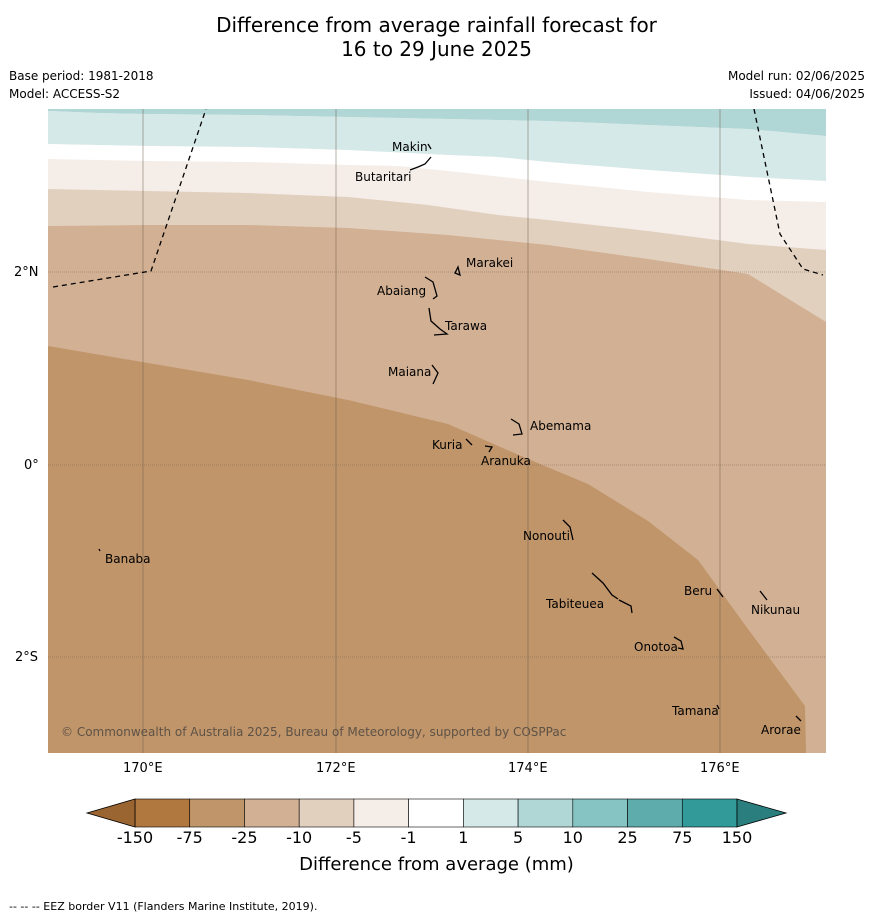  I want to click on island-onotoa-shape, so click(678, 643).